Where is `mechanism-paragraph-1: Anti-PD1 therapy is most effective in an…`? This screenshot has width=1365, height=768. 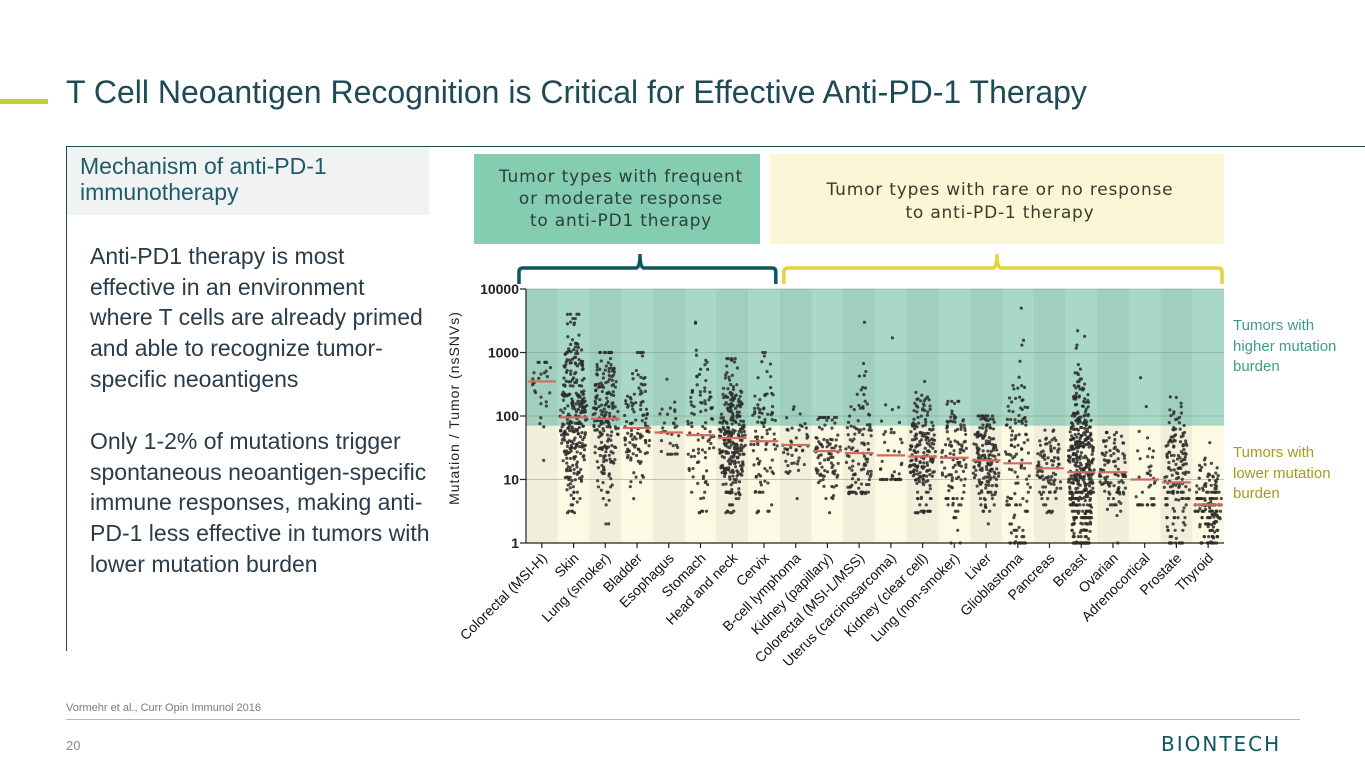 mechanism-paragraph-1: Anti-PD1 therapy is most effective in an… is located at coordinates (256, 317).